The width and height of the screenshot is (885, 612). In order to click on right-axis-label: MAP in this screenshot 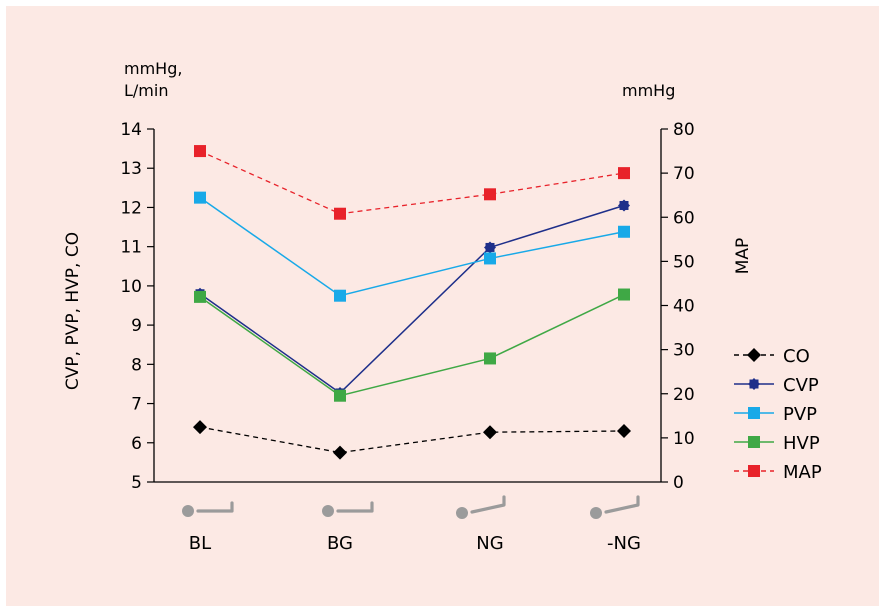, I will do `click(743, 256)`.